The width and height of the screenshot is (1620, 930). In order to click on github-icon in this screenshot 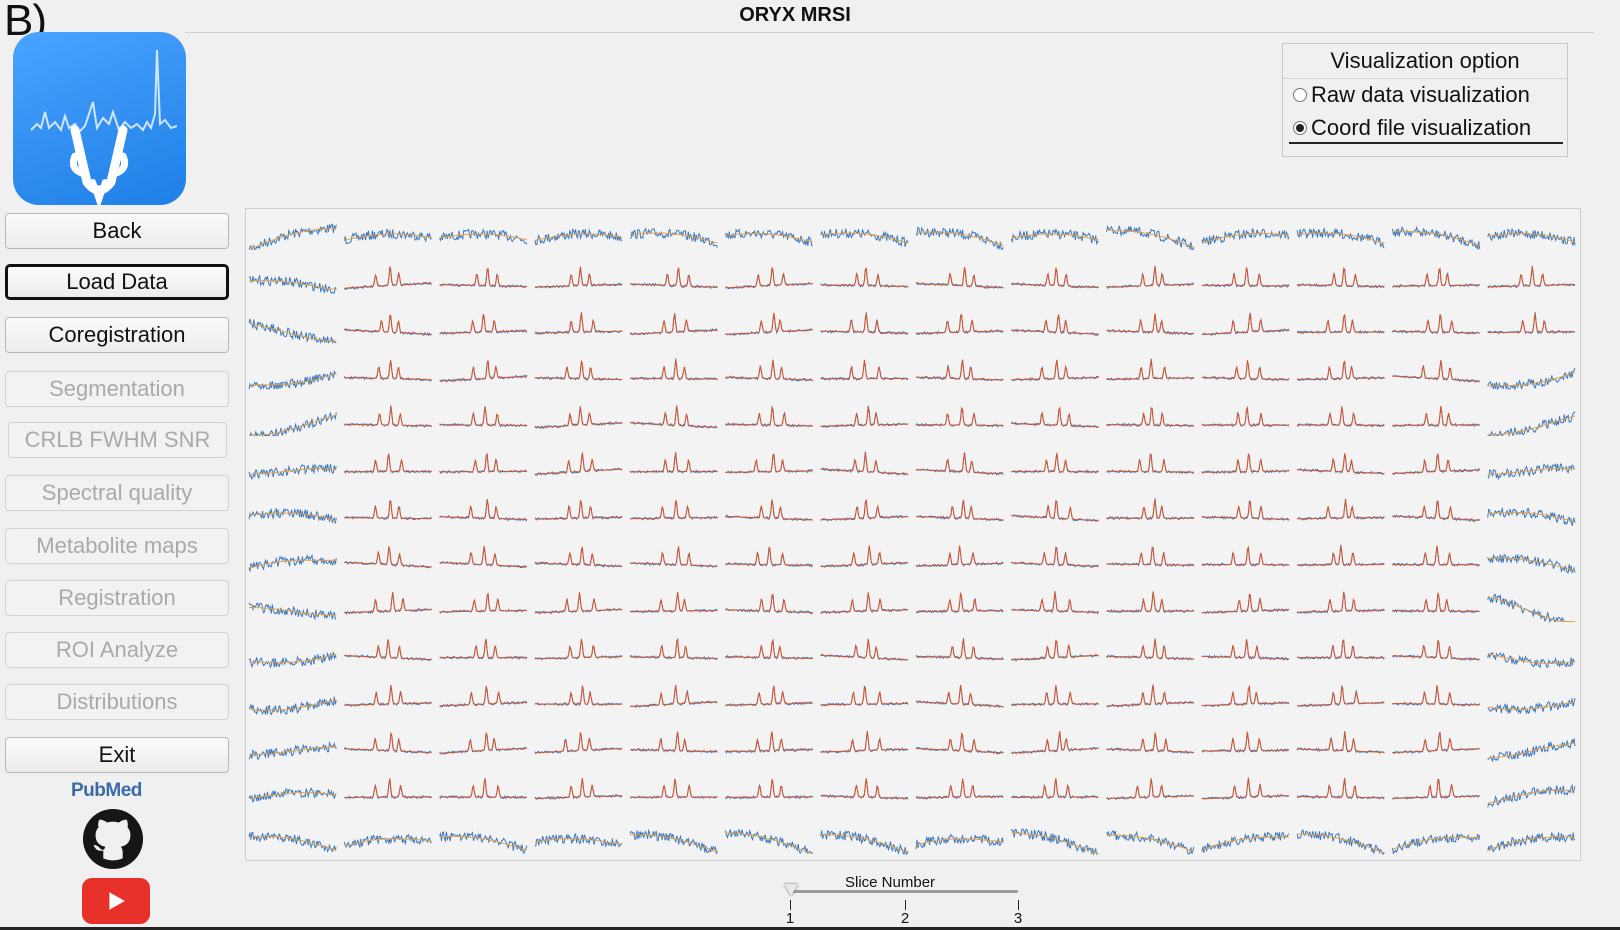, I will do `click(113, 839)`.